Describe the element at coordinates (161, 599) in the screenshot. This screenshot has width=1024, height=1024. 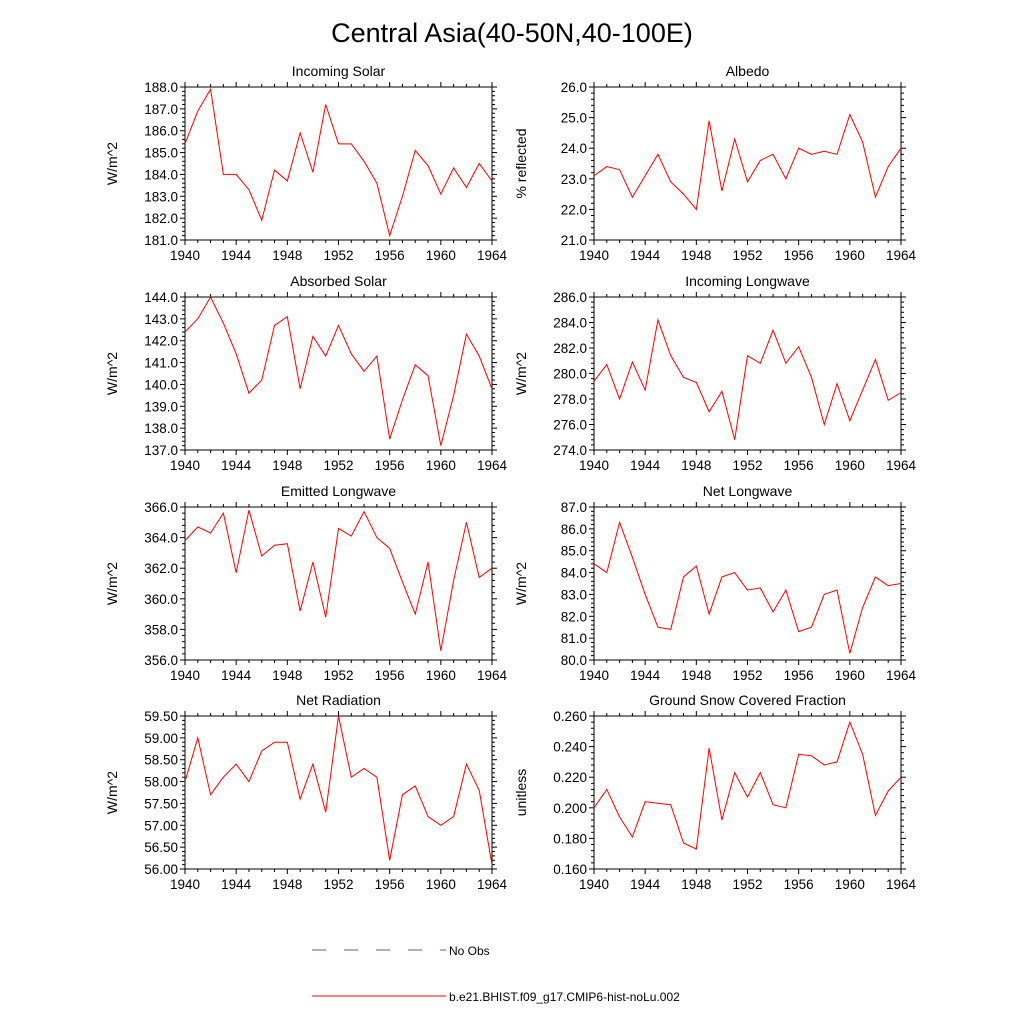
I see `y-tick-label: 360.0` at that location.